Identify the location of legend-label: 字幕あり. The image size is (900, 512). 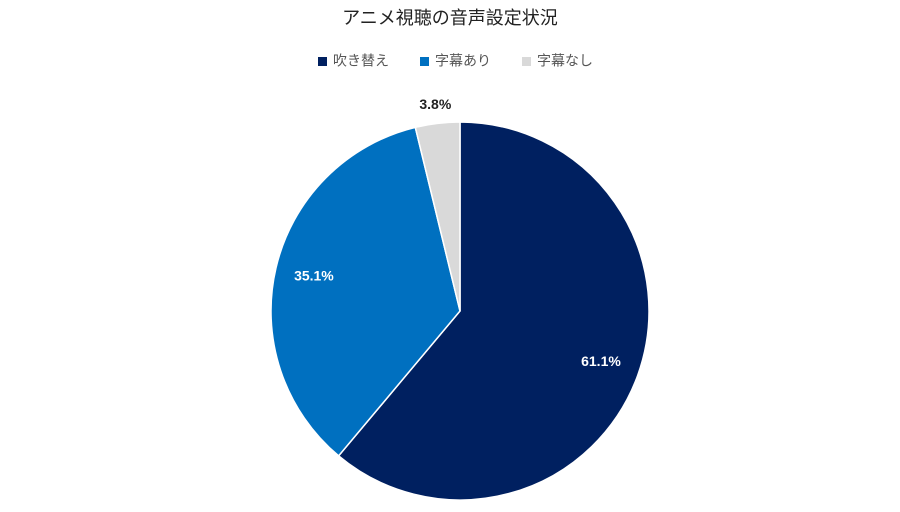
(463, 61).